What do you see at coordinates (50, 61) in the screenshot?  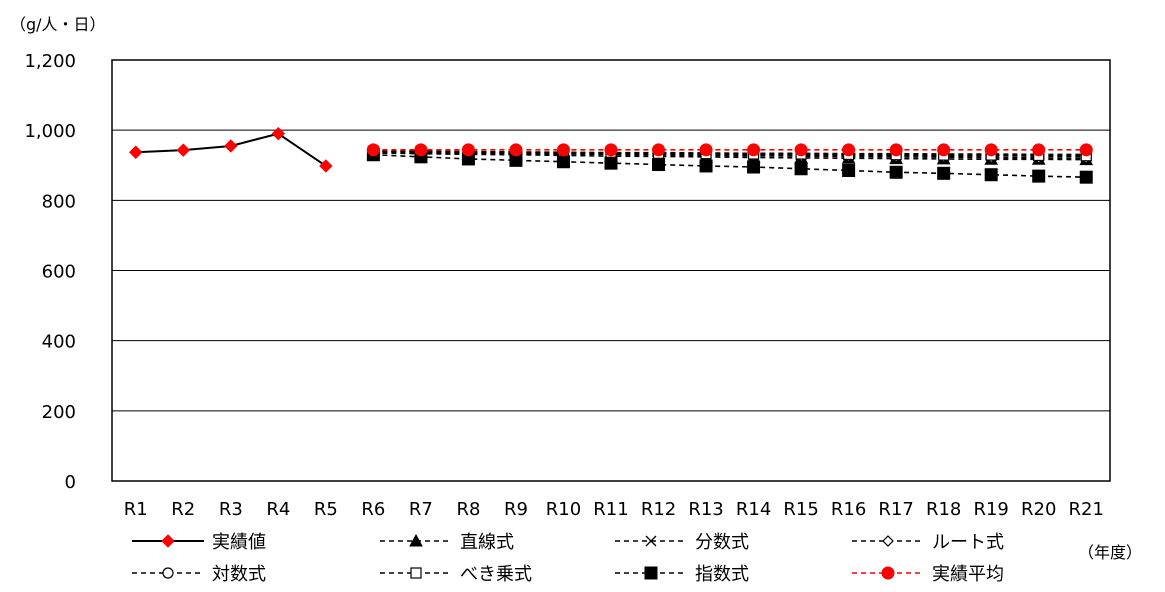 I see `y-tick-label: 1,200` at bounding box center [50, 61].